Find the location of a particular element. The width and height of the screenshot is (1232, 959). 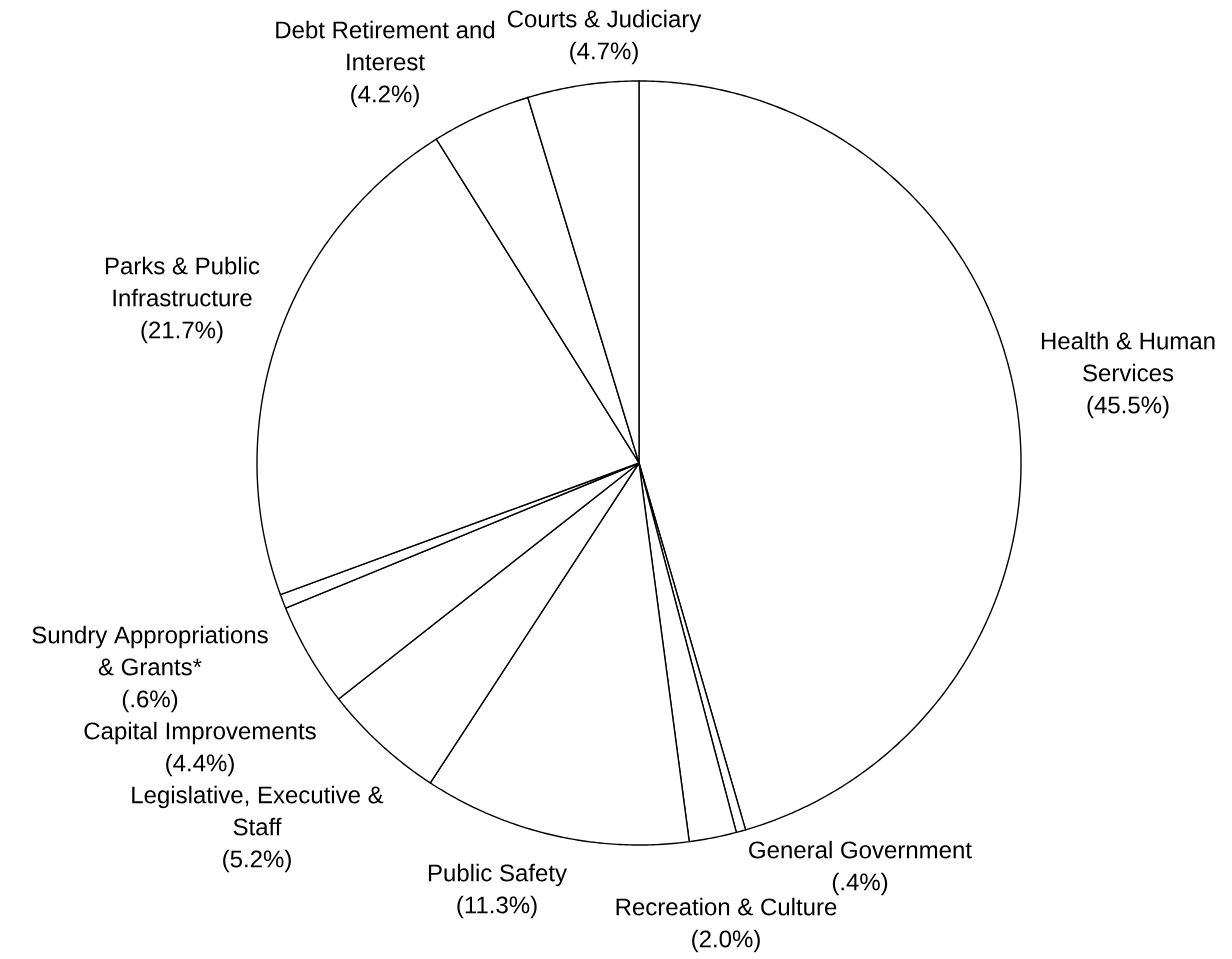

slice-label: Parks & Public Infrastructure is located at coordinates (182, 281).